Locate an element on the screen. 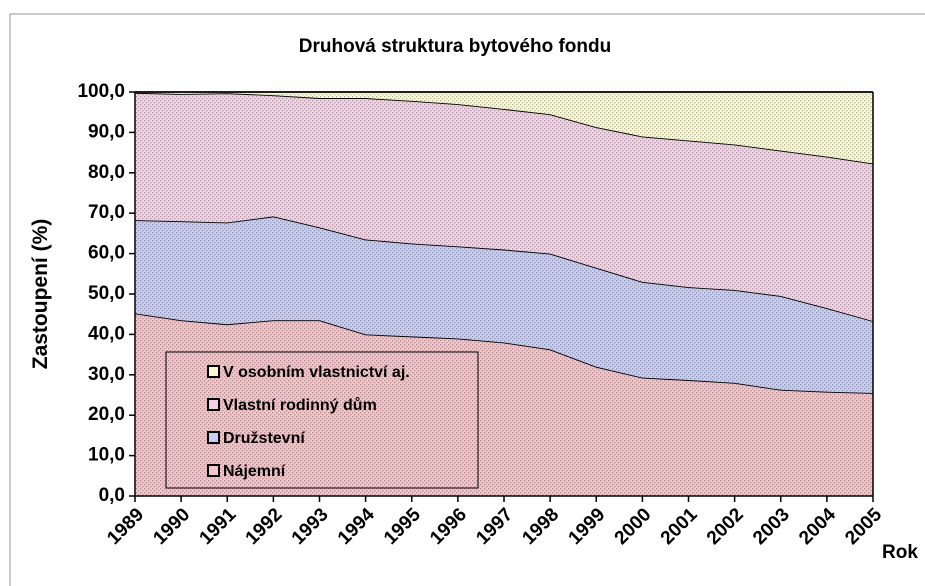 This screenshot has width=925, height=586. x-tick-label: 1997 is located at coordinates (494, 526).